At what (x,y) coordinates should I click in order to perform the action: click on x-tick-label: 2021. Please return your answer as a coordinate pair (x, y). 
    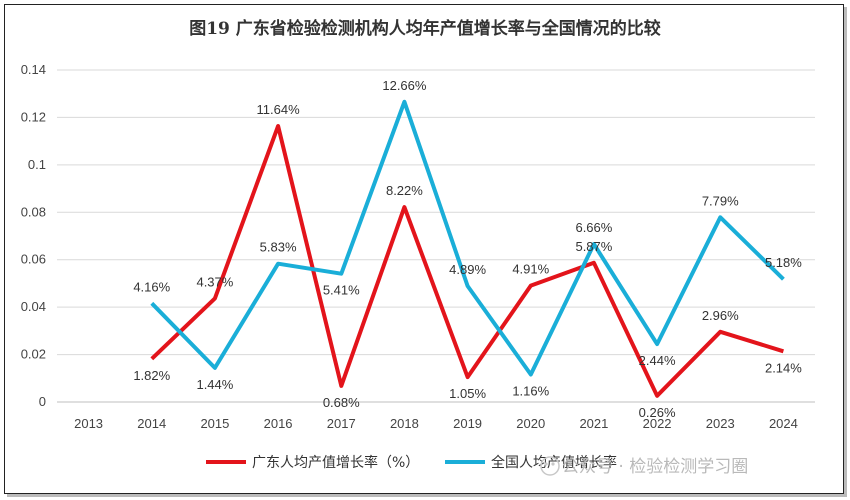
    Looking at the image, I should click on (593, 423).